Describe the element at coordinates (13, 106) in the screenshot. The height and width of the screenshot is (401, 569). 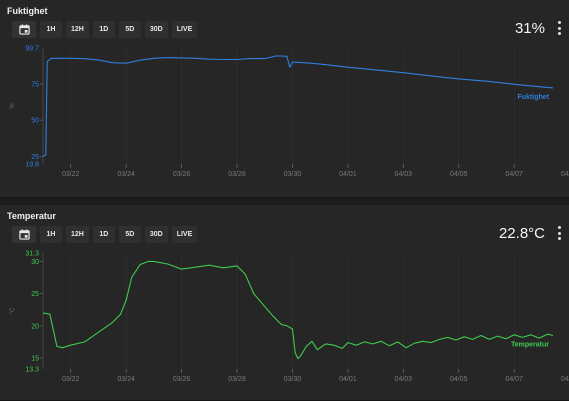
I see `y-axis-label: %` at that location.